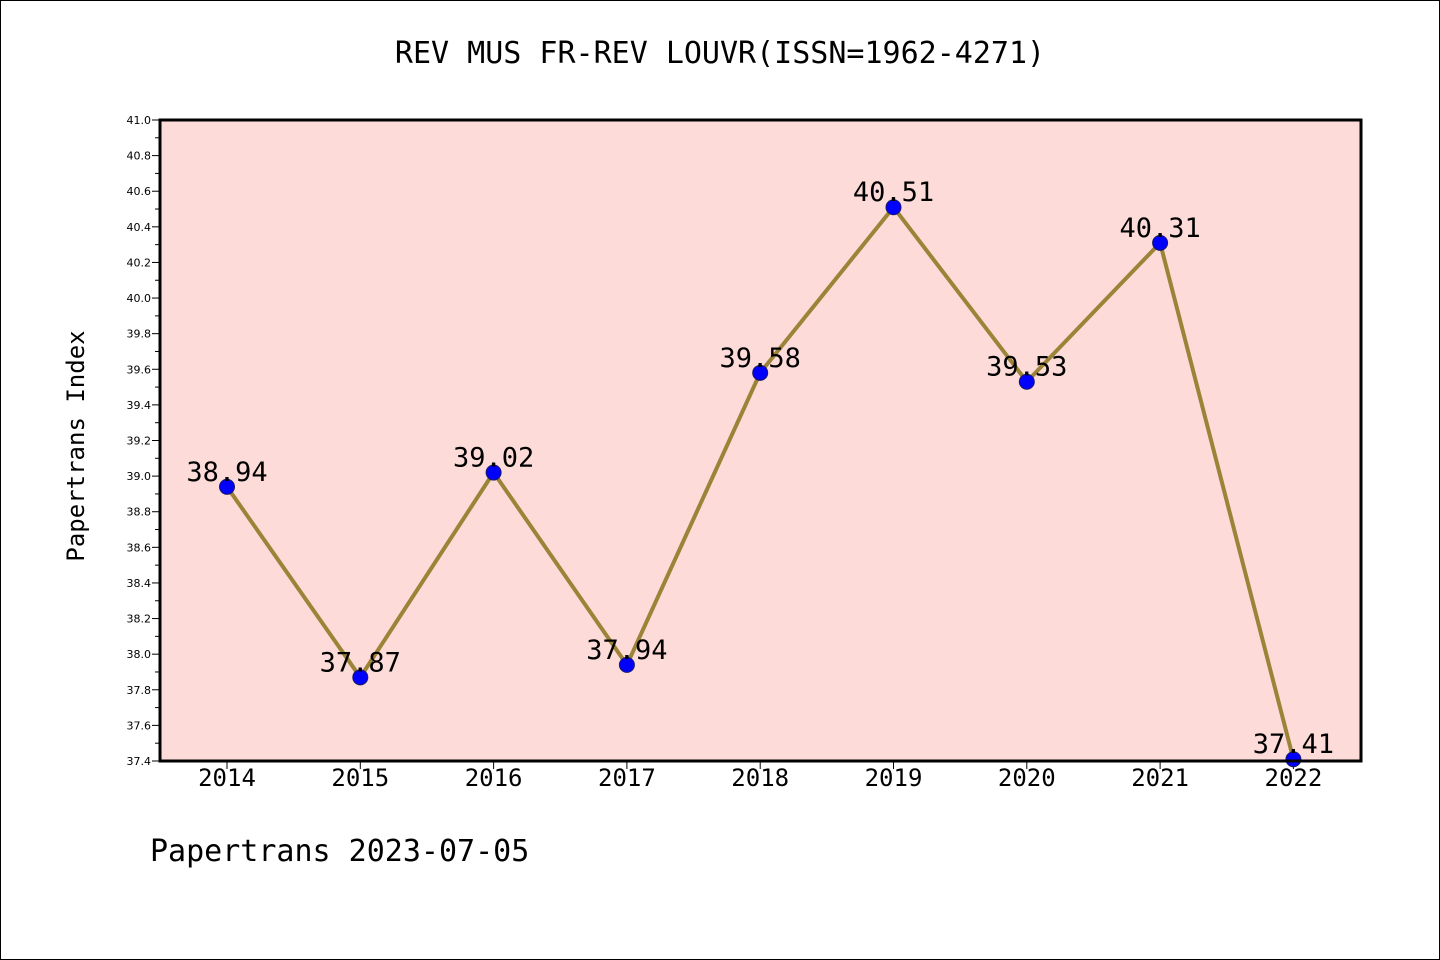 Image resolution: width=1440 pixels, height=960 pixels. I want to click on y-tick-label-39.4: 39.4, so click(139, 405).